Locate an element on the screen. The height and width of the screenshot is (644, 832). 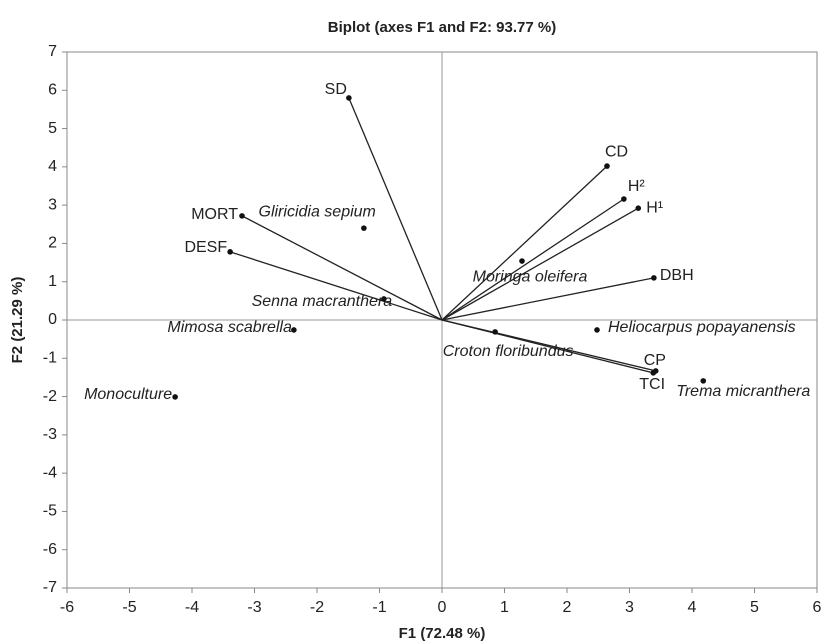
x-tick-label: -5 is located at coordinates (129, 607).